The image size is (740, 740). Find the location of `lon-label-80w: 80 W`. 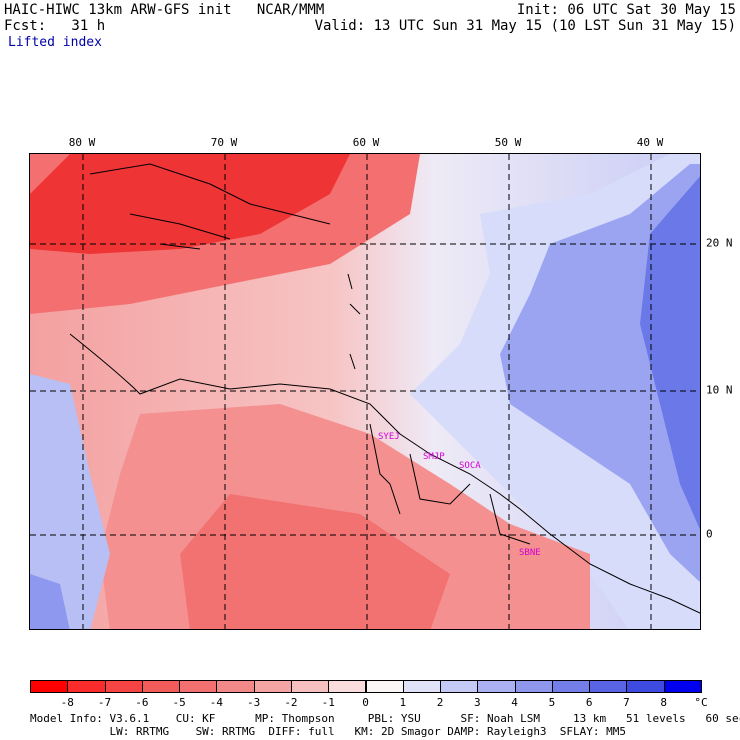

lon-label-80w: 80 W is located at coordinates (82, 142).